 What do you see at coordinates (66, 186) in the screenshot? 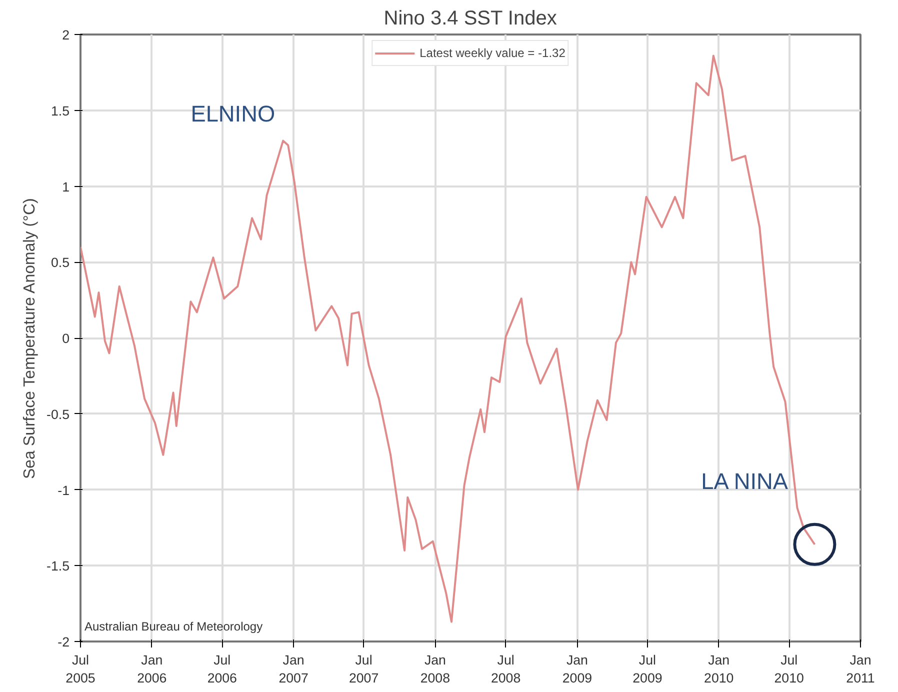
I see `y-tick-label: 1` at bounding box center [66, 186].